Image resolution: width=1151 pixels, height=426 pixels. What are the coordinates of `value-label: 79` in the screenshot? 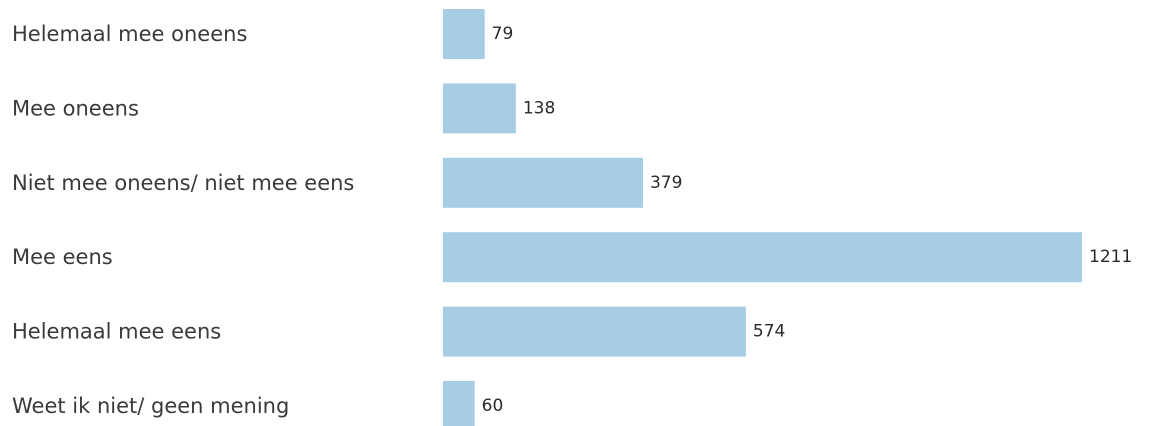 It's located at (503, 34).